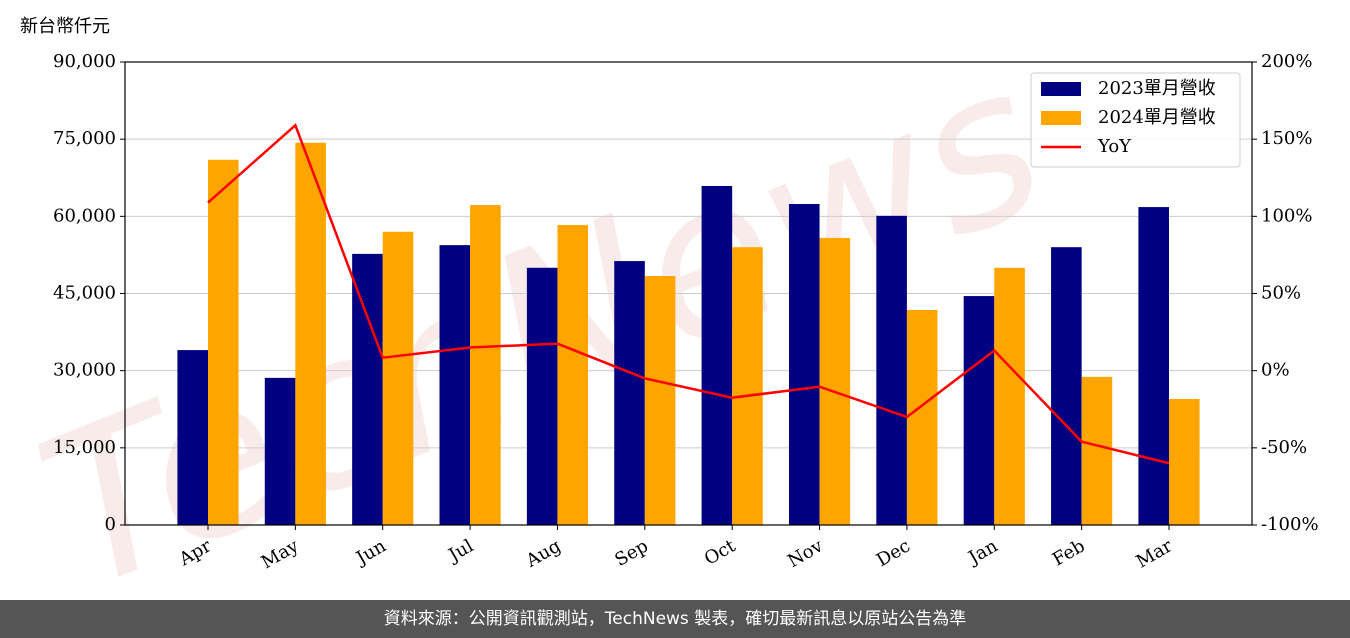  I want to click on y2-tick-label: 50%, so click(1281, 293).